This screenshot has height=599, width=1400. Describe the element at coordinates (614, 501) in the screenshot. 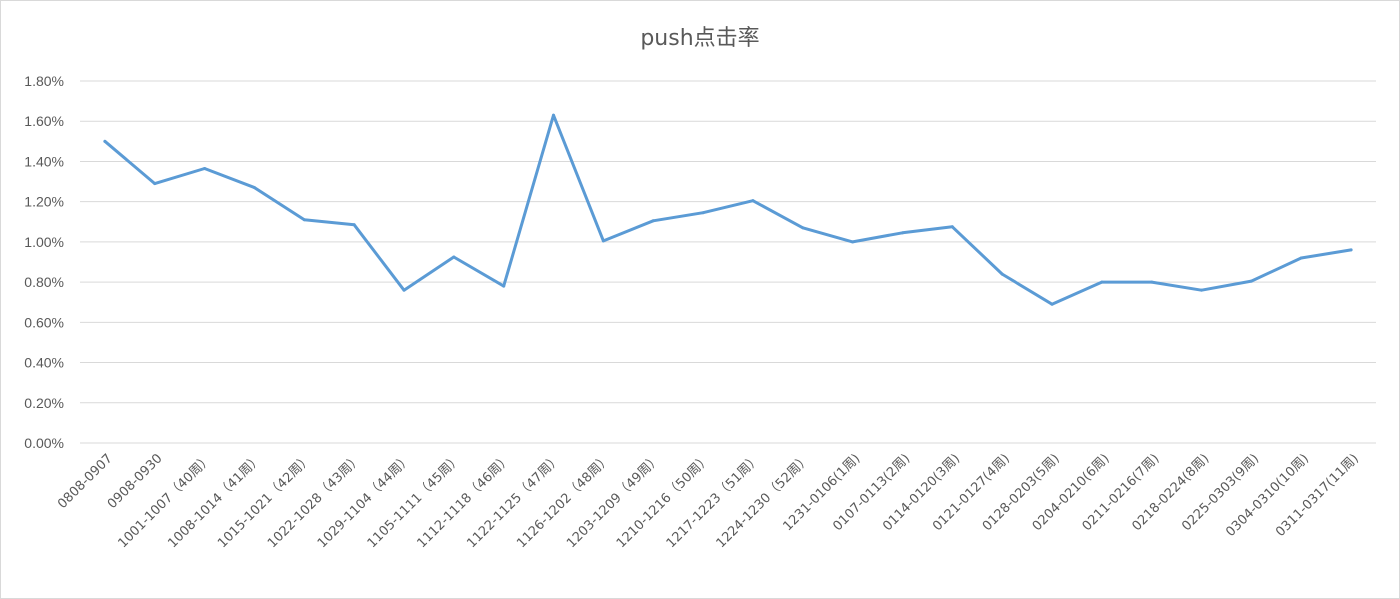

I see `x-tick-label: 1203-1209（49周）` at that location.